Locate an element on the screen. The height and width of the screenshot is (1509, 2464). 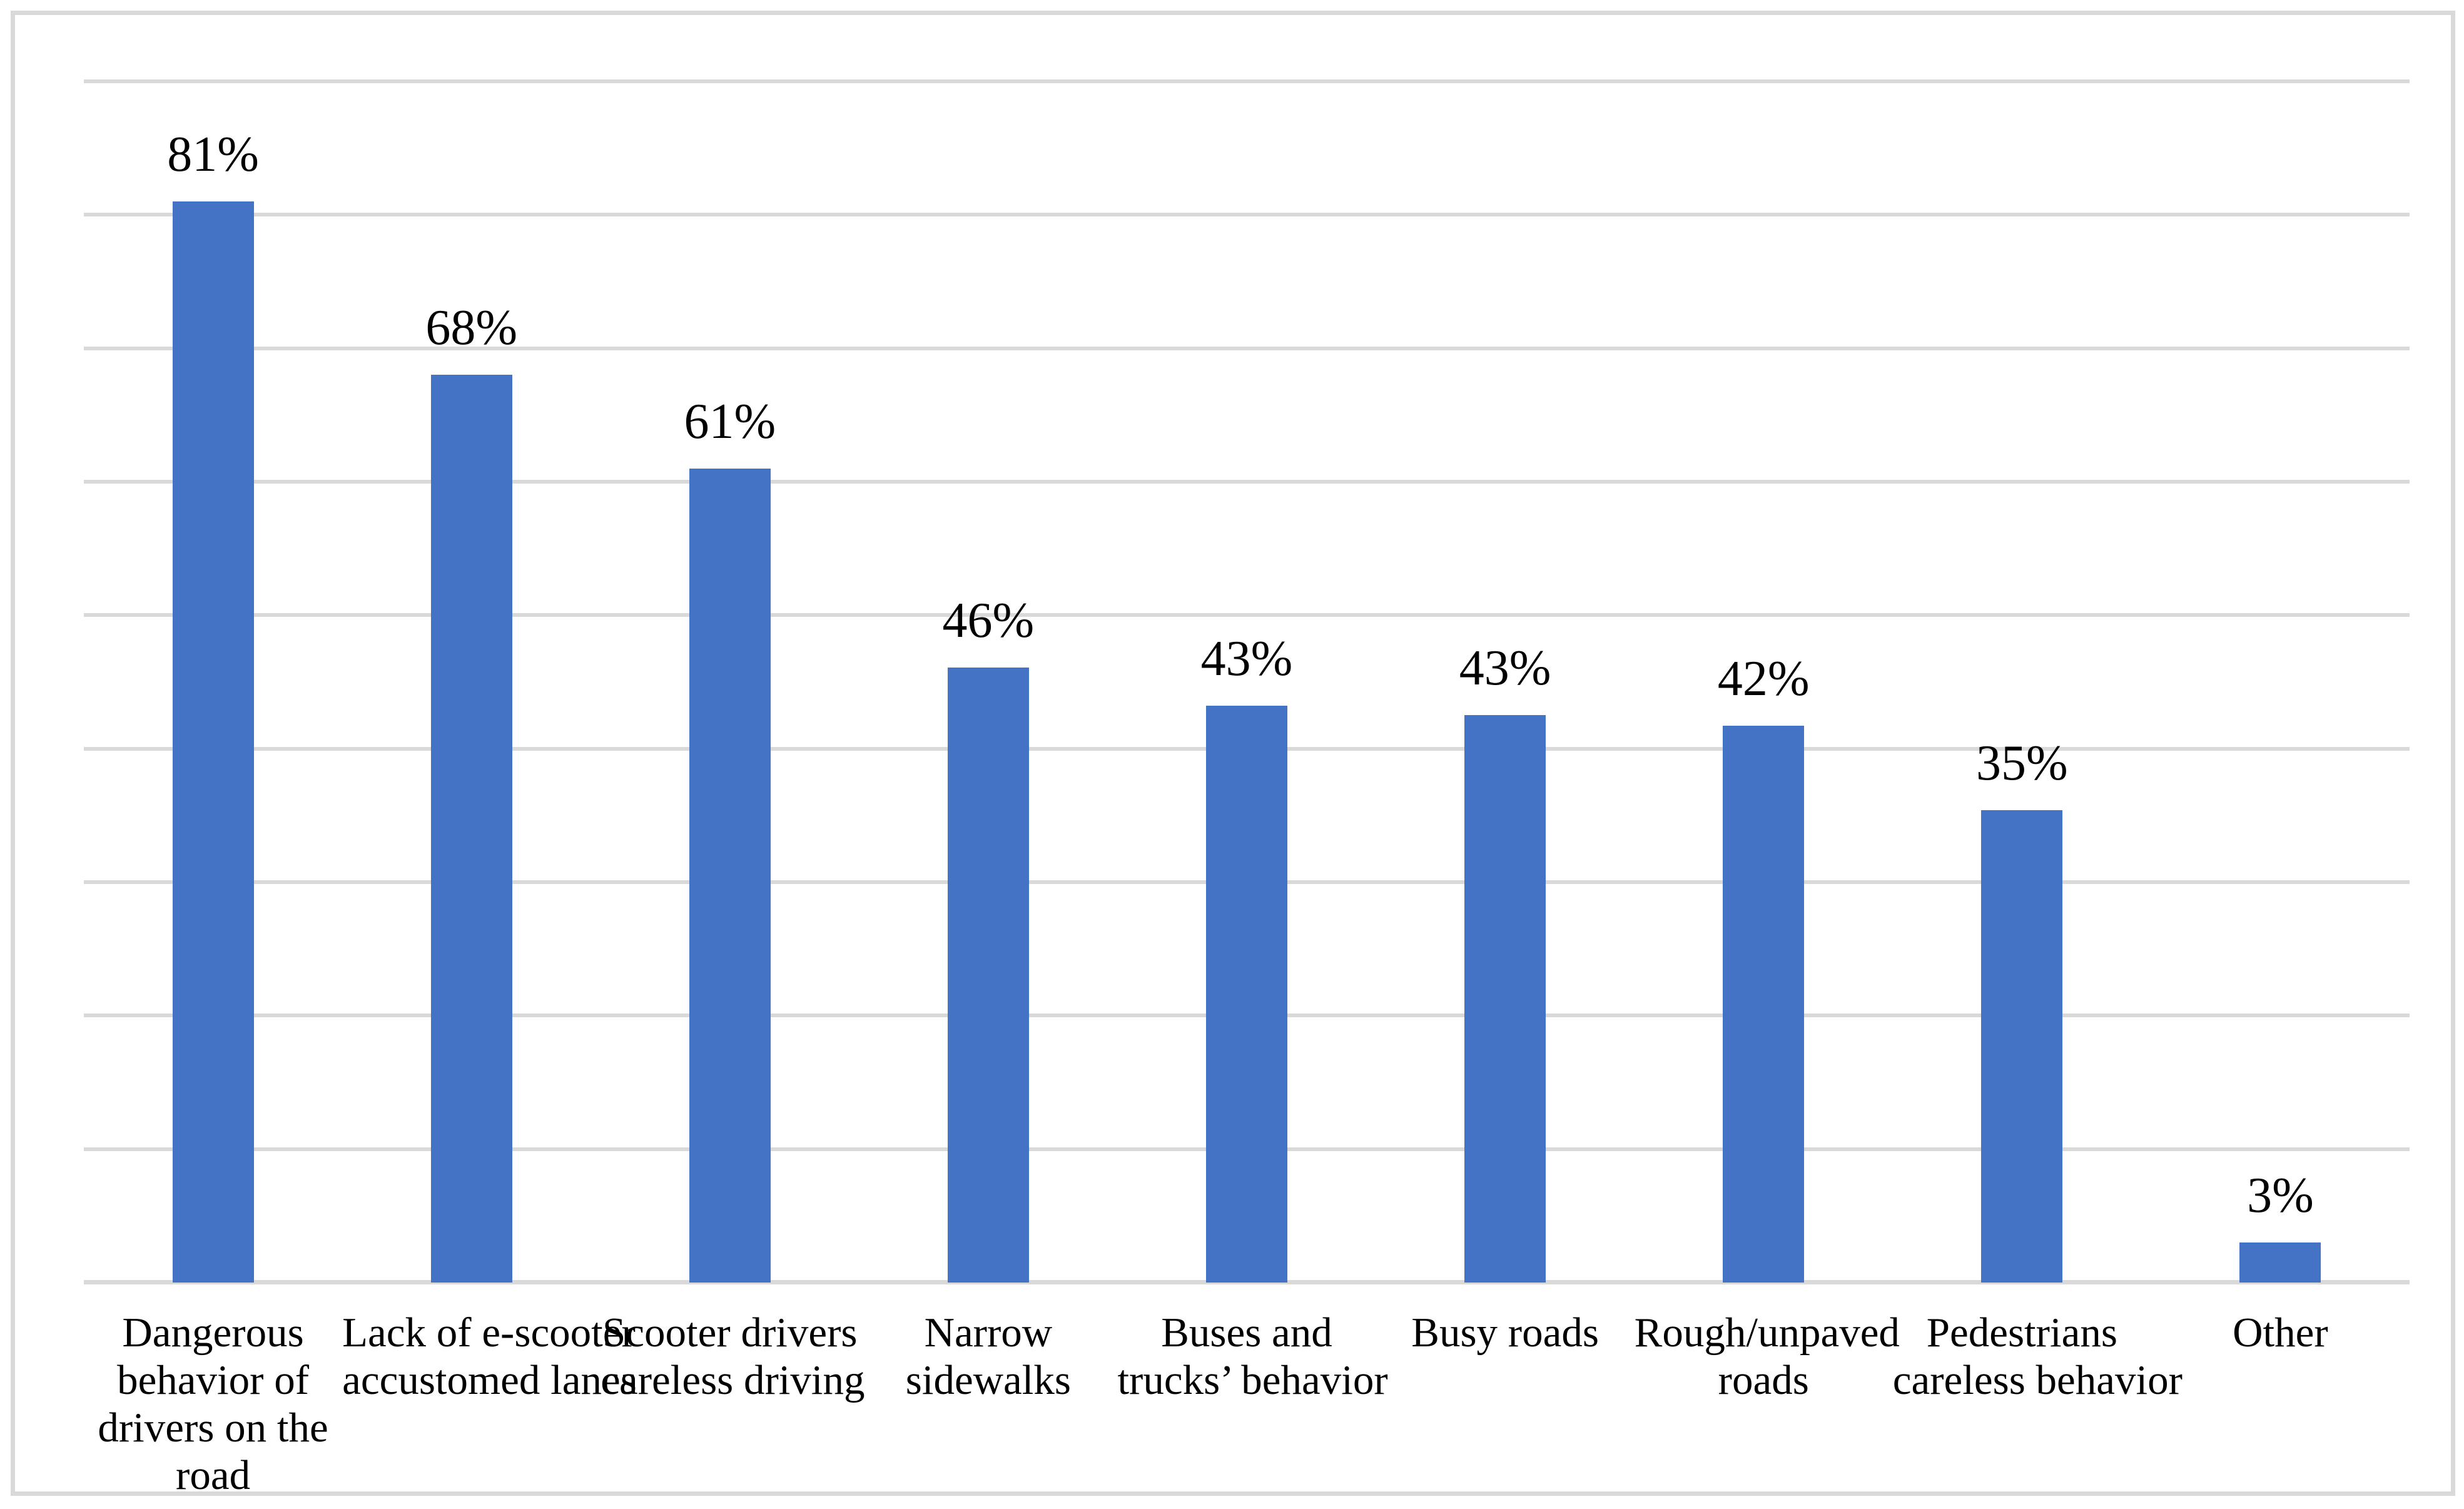
x-axis-category-label: Rough/unpaved roads is located at coordinates (1767, 1356).